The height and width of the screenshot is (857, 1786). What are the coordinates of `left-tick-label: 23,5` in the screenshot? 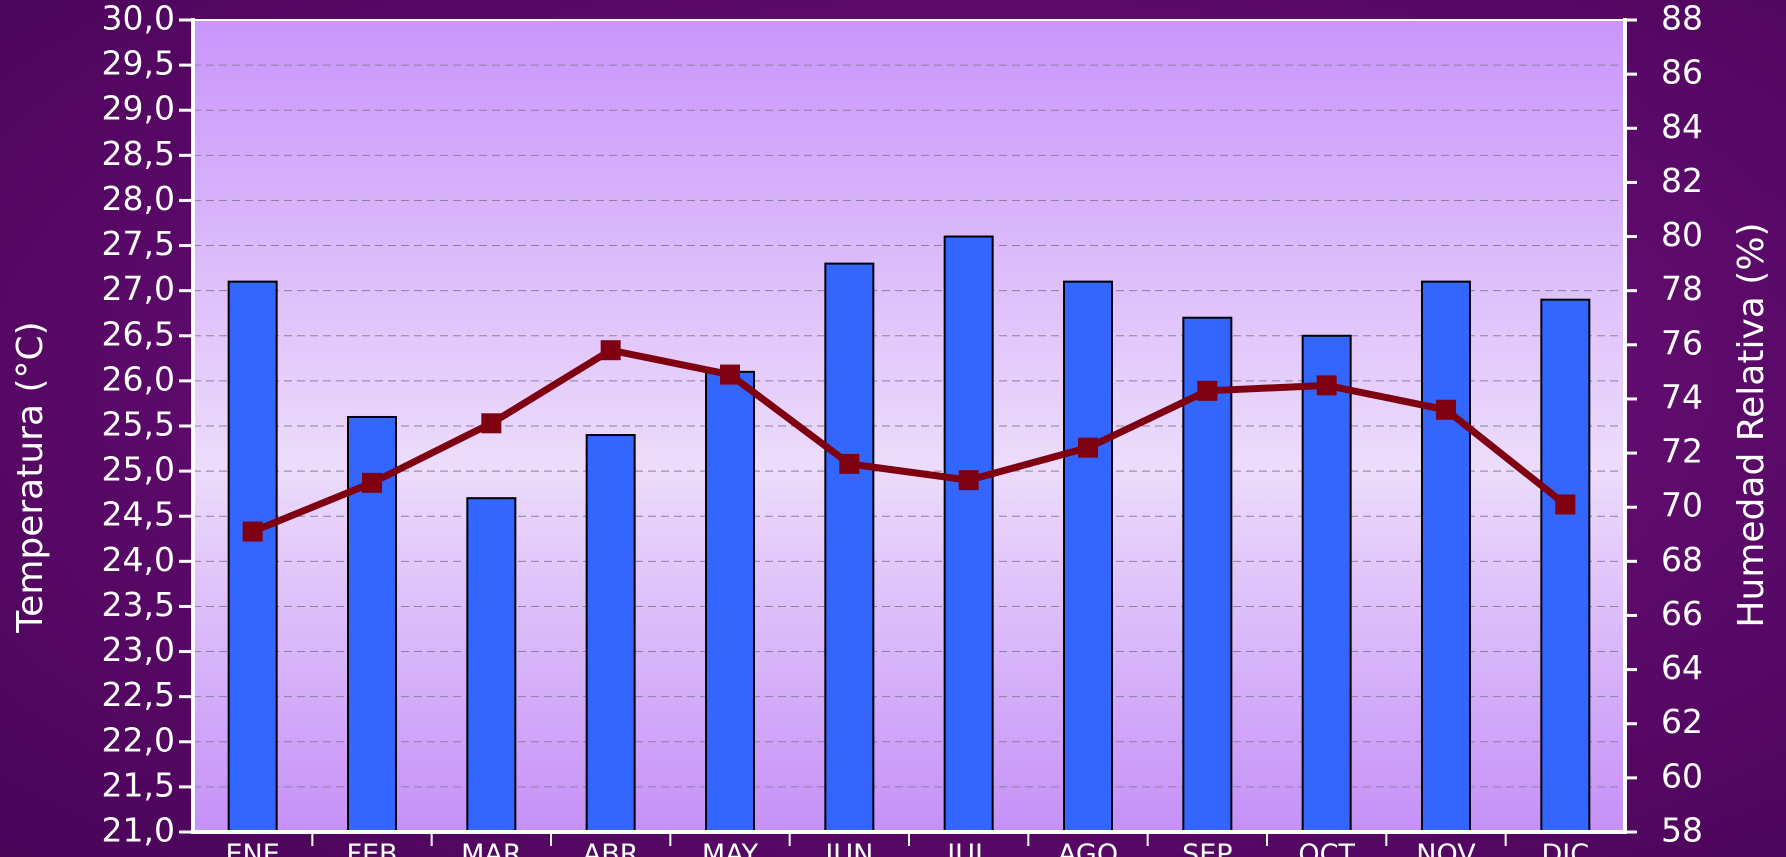 It's located at (138, 604).